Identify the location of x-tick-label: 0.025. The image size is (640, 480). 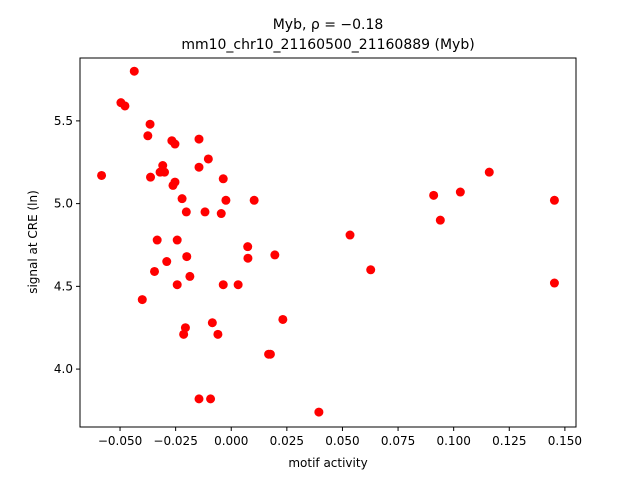
(287, 441).